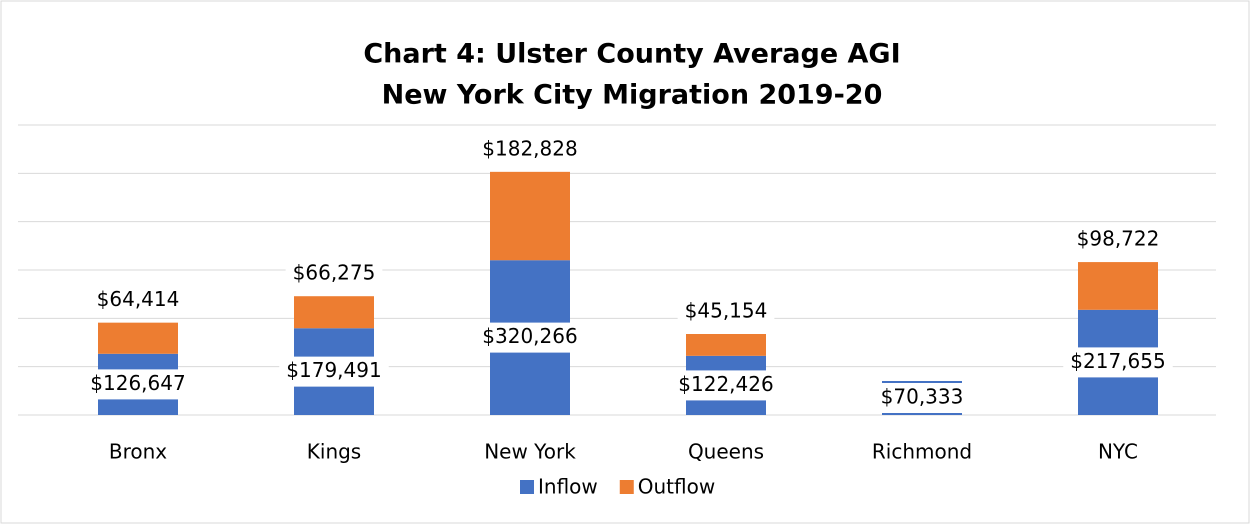 The width and height of the screenshot is (1251, 525). I want to click on data-label: $64,414, so click(138, 299).